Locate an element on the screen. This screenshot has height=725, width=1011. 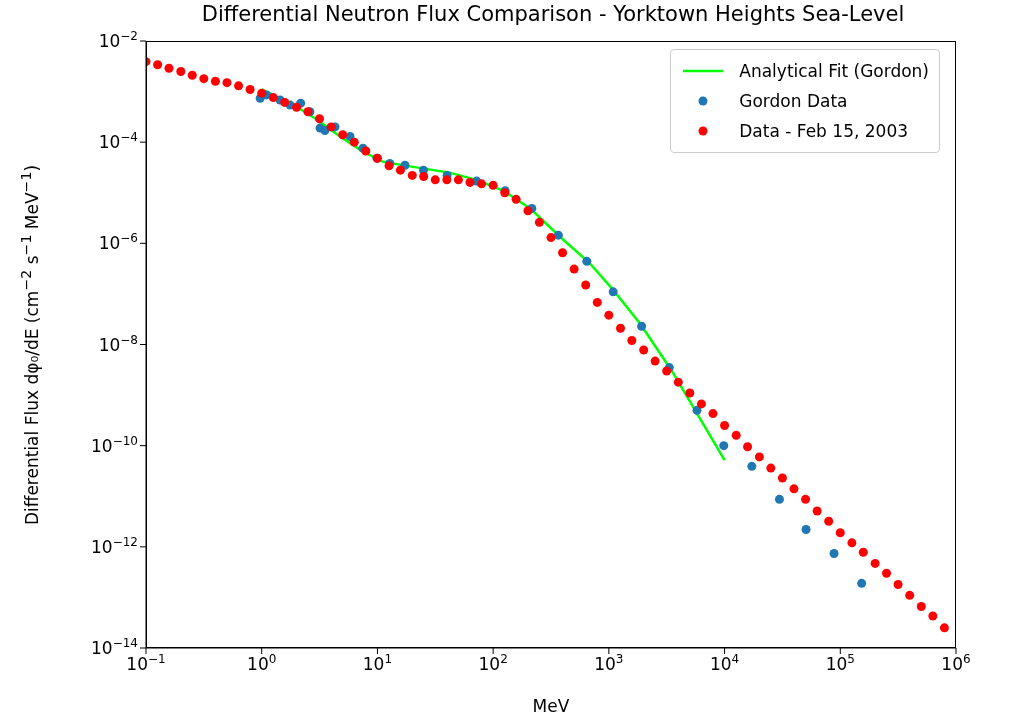
x-axis-title: MeV is located at coordinates (551, 706).